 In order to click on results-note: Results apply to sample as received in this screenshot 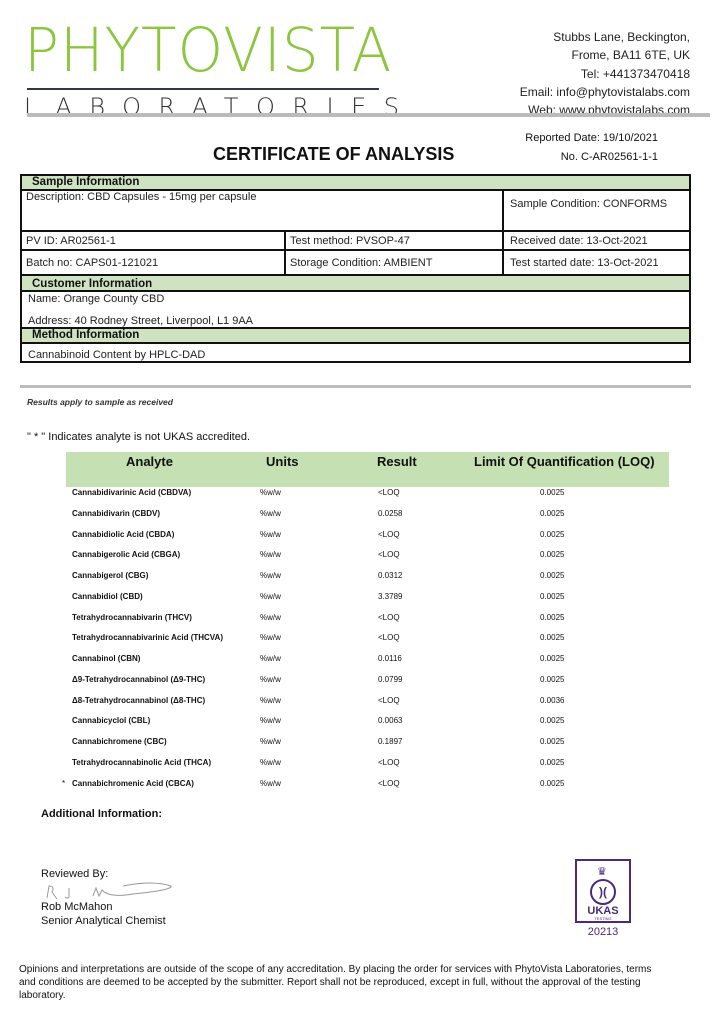, I will do `click(100, 402)`.